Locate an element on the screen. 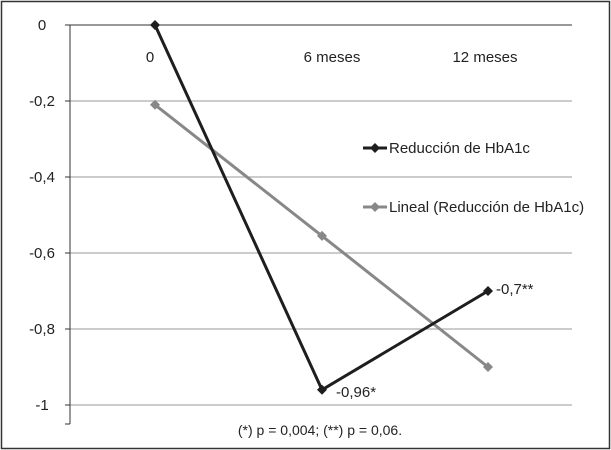 This screenshot has height=450, width=611. y-tick-label: -0,4 is located at coordinates (42, 177).